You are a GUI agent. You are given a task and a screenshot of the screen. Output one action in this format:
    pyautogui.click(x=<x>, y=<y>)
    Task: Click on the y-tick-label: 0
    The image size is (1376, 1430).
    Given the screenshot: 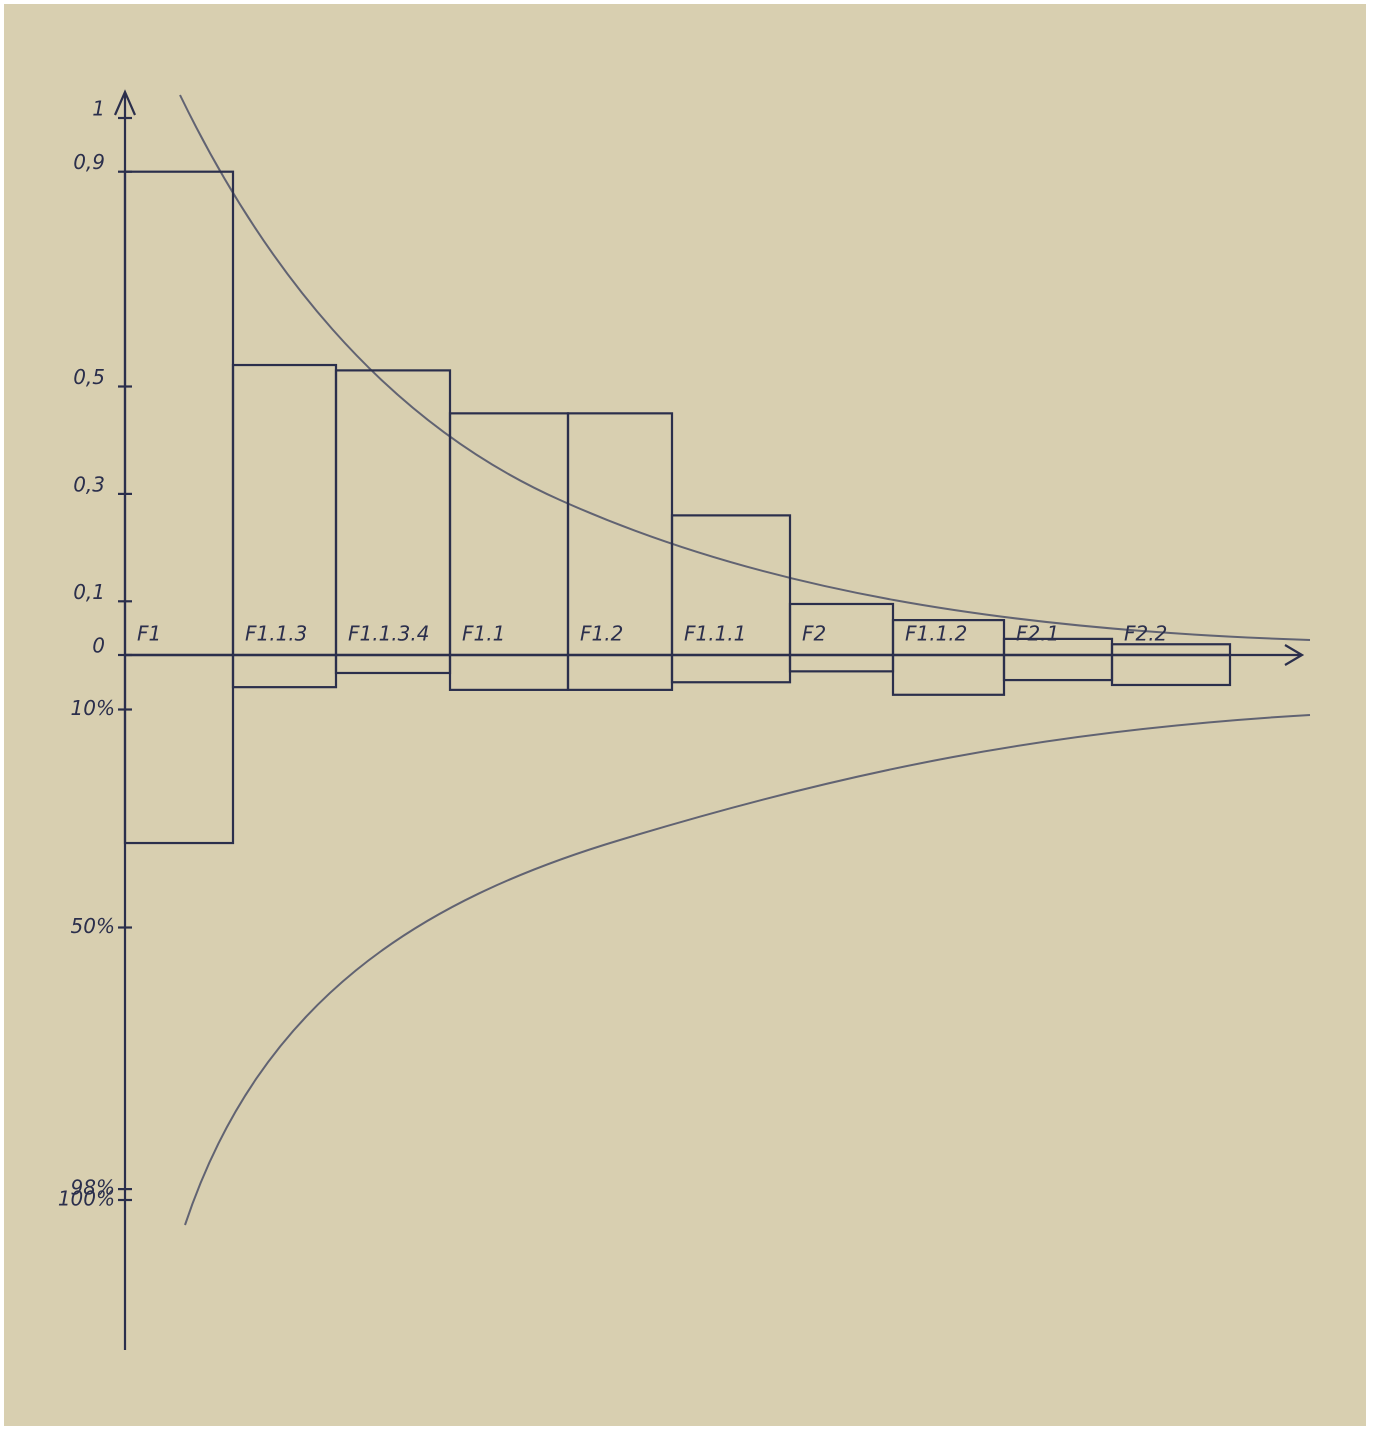 What is the action you would take?
    pyautogui.click(x=98, y=646)
    